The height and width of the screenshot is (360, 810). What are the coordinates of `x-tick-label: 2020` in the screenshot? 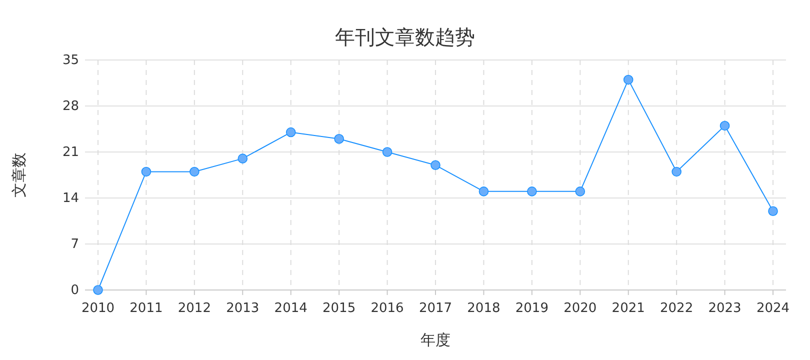 It's located at (580, 308).